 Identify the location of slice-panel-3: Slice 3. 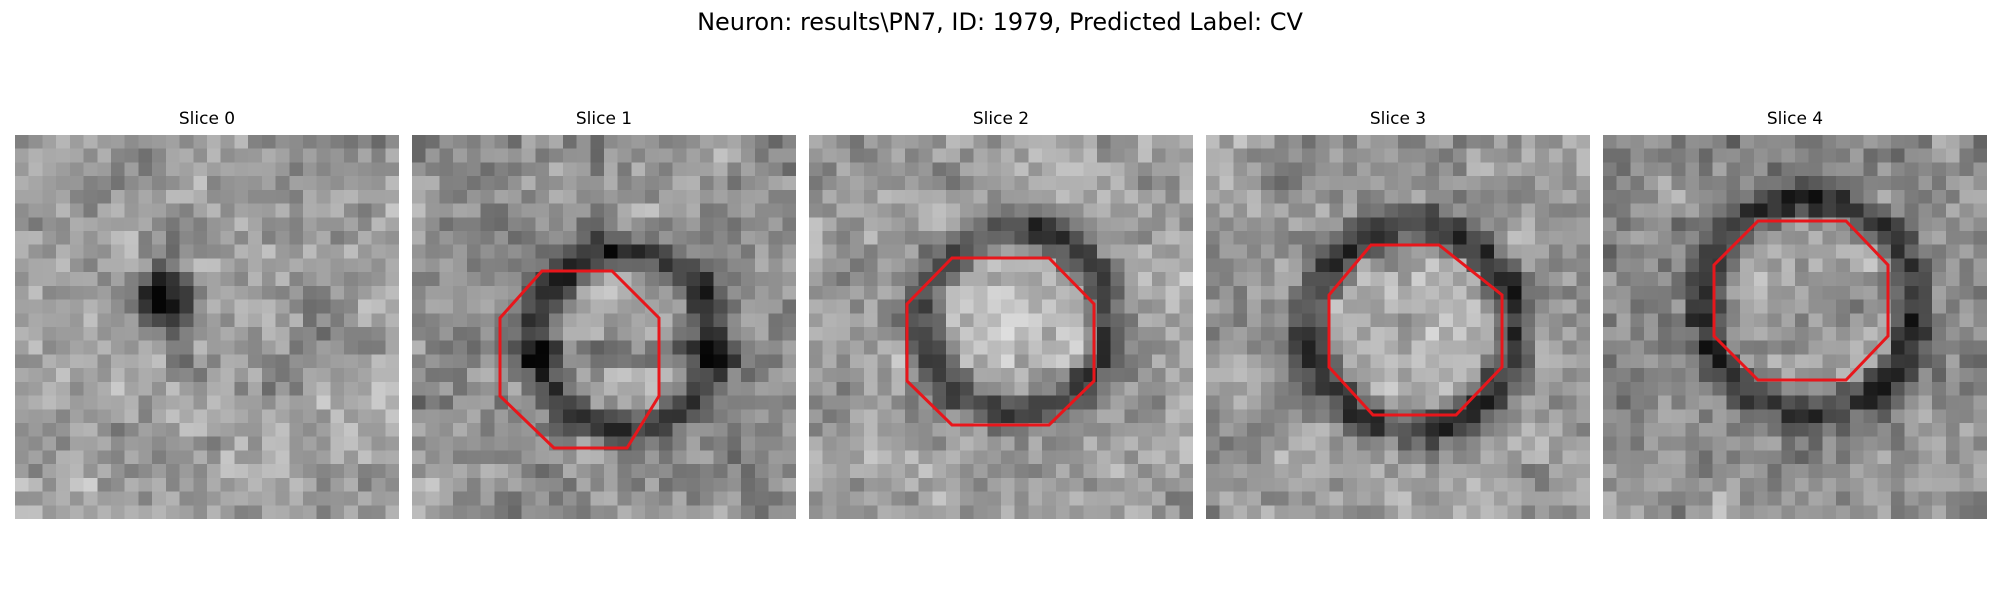
(1398, 313).